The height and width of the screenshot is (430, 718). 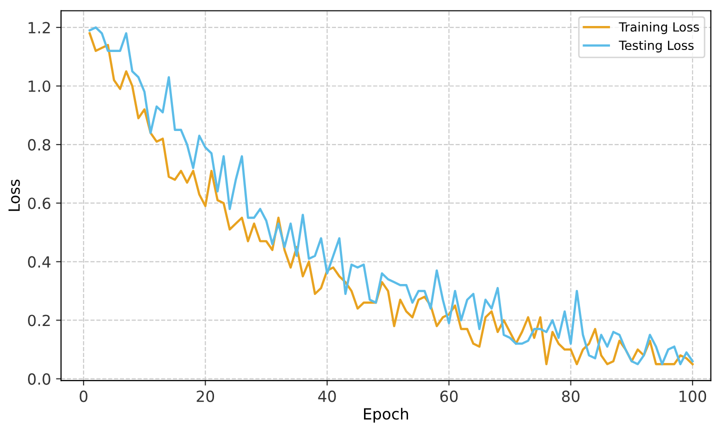 What do you see at coordinates (39, 262) in the screenshot?
I see `y-tick-label: 0.4` at bounding box center [39, 262].